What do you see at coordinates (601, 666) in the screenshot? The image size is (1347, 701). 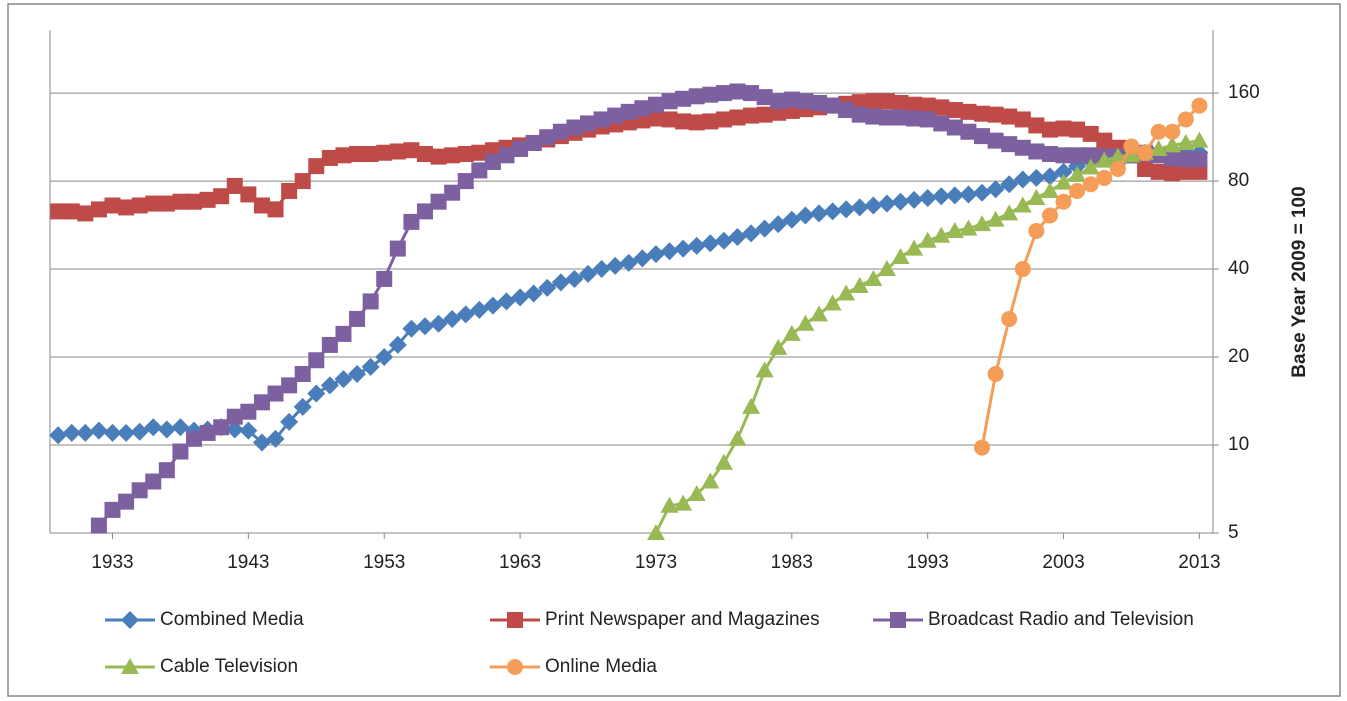 I see `legend-label: Online Media` at bounding box center [601, 666].